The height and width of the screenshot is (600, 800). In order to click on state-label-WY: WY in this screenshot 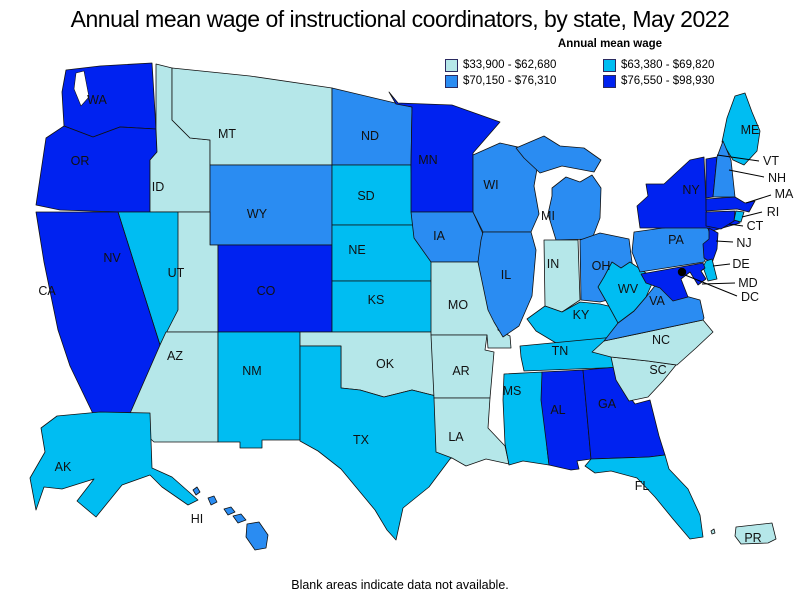, I will do `click(257, 214)`.